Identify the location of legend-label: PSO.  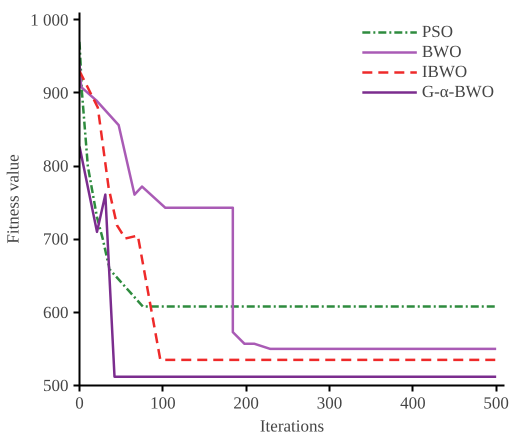
(438, 32).